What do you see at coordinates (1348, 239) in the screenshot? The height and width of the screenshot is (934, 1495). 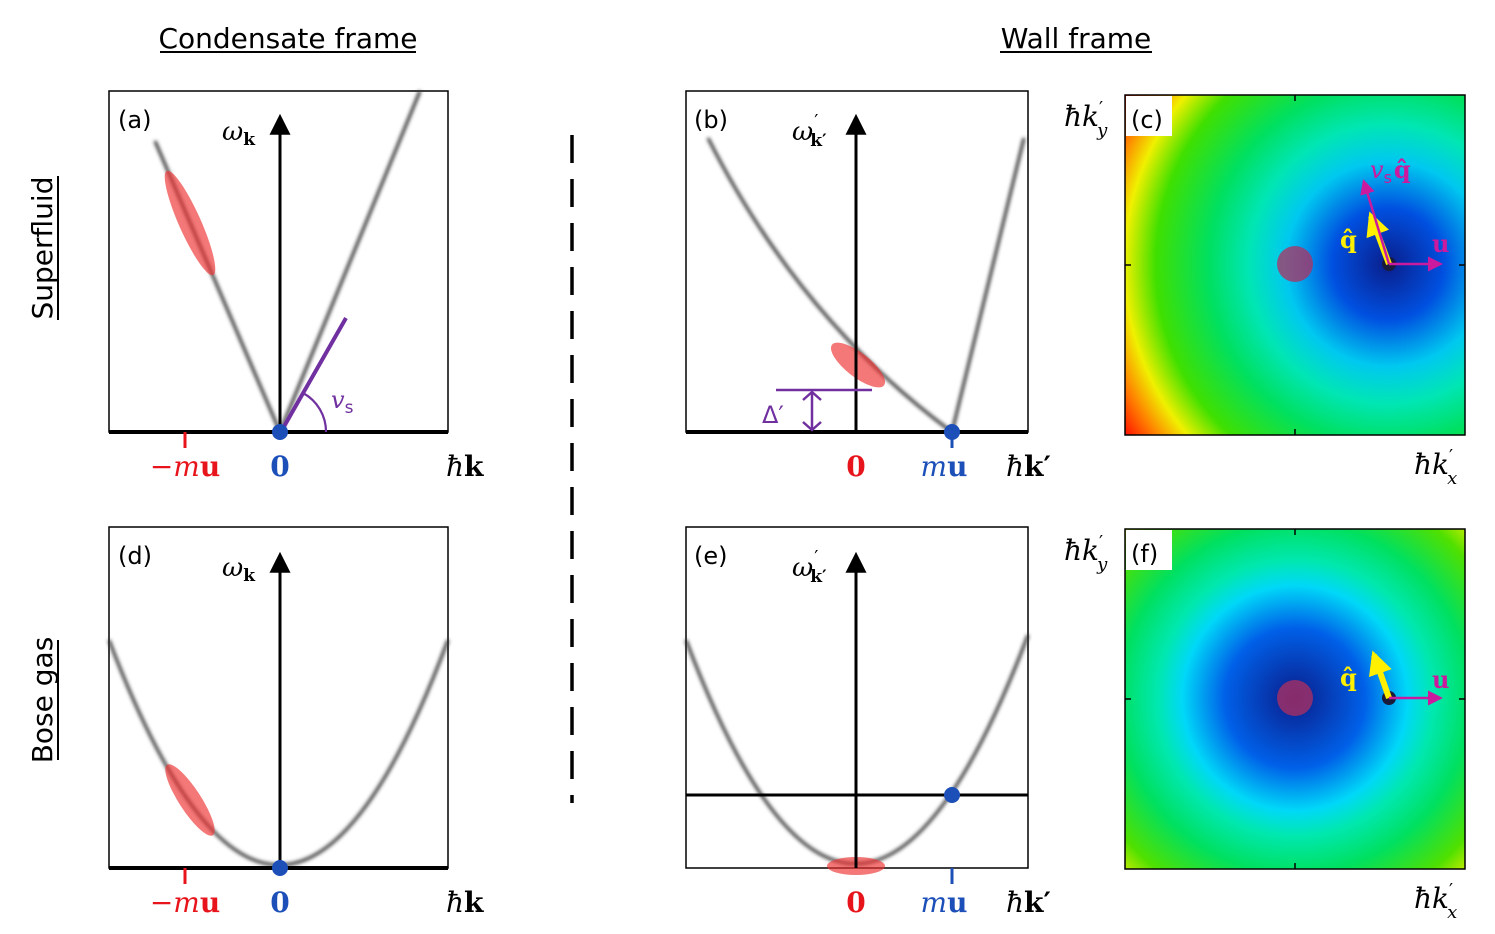 I see `panel-c-q-label: q̂` at bounding box center [1348, 239].